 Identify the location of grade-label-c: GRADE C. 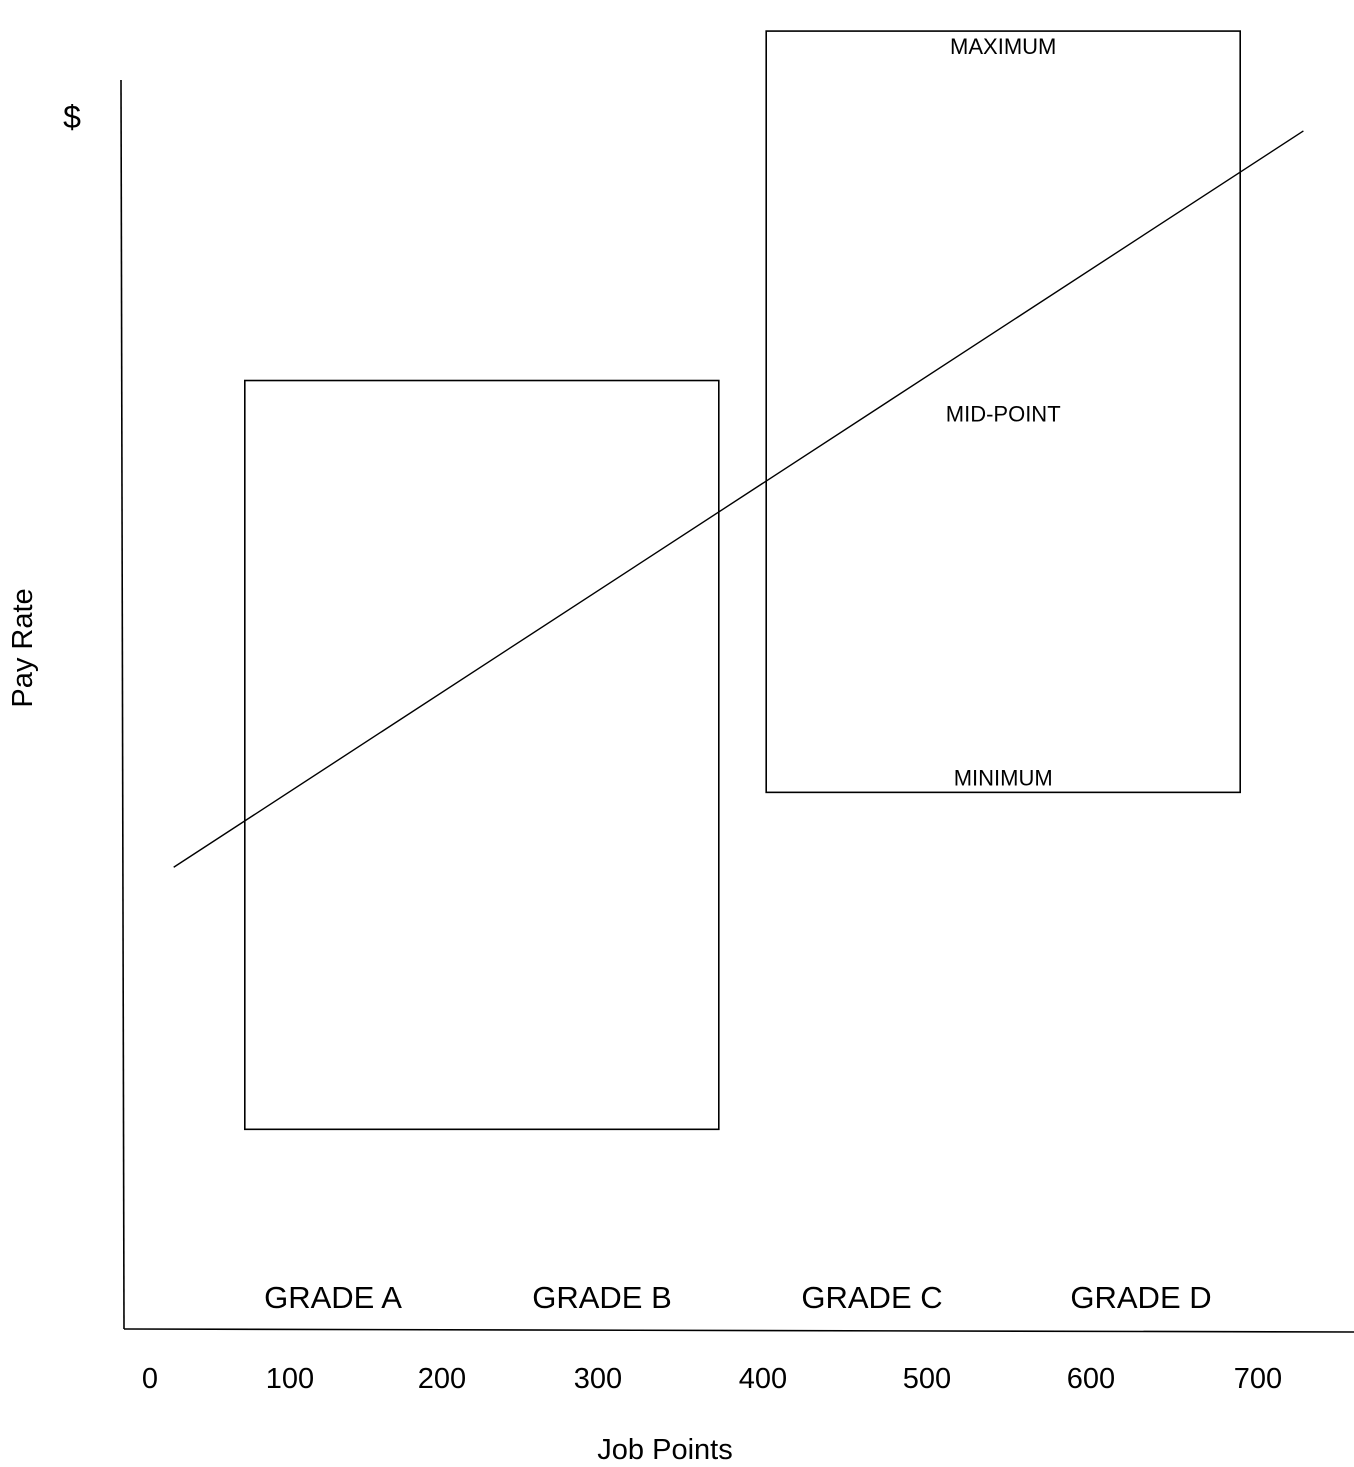
(871, 1297).